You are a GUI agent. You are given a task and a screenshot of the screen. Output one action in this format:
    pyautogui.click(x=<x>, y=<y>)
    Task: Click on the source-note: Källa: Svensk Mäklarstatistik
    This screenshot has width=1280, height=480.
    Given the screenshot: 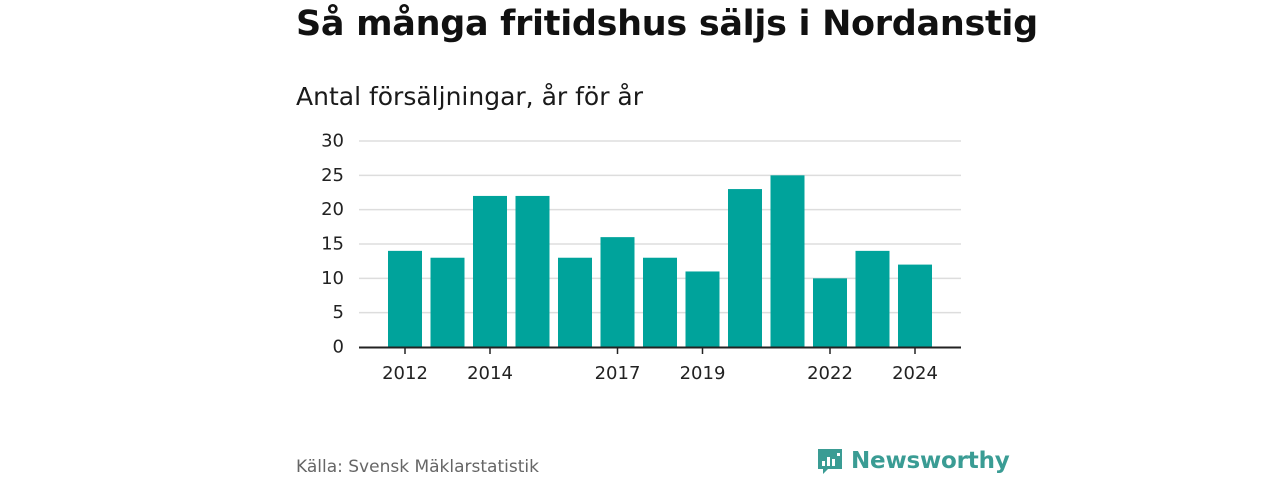 What is the action you would take?
    pyautogui.click(x=417, y=467)
    